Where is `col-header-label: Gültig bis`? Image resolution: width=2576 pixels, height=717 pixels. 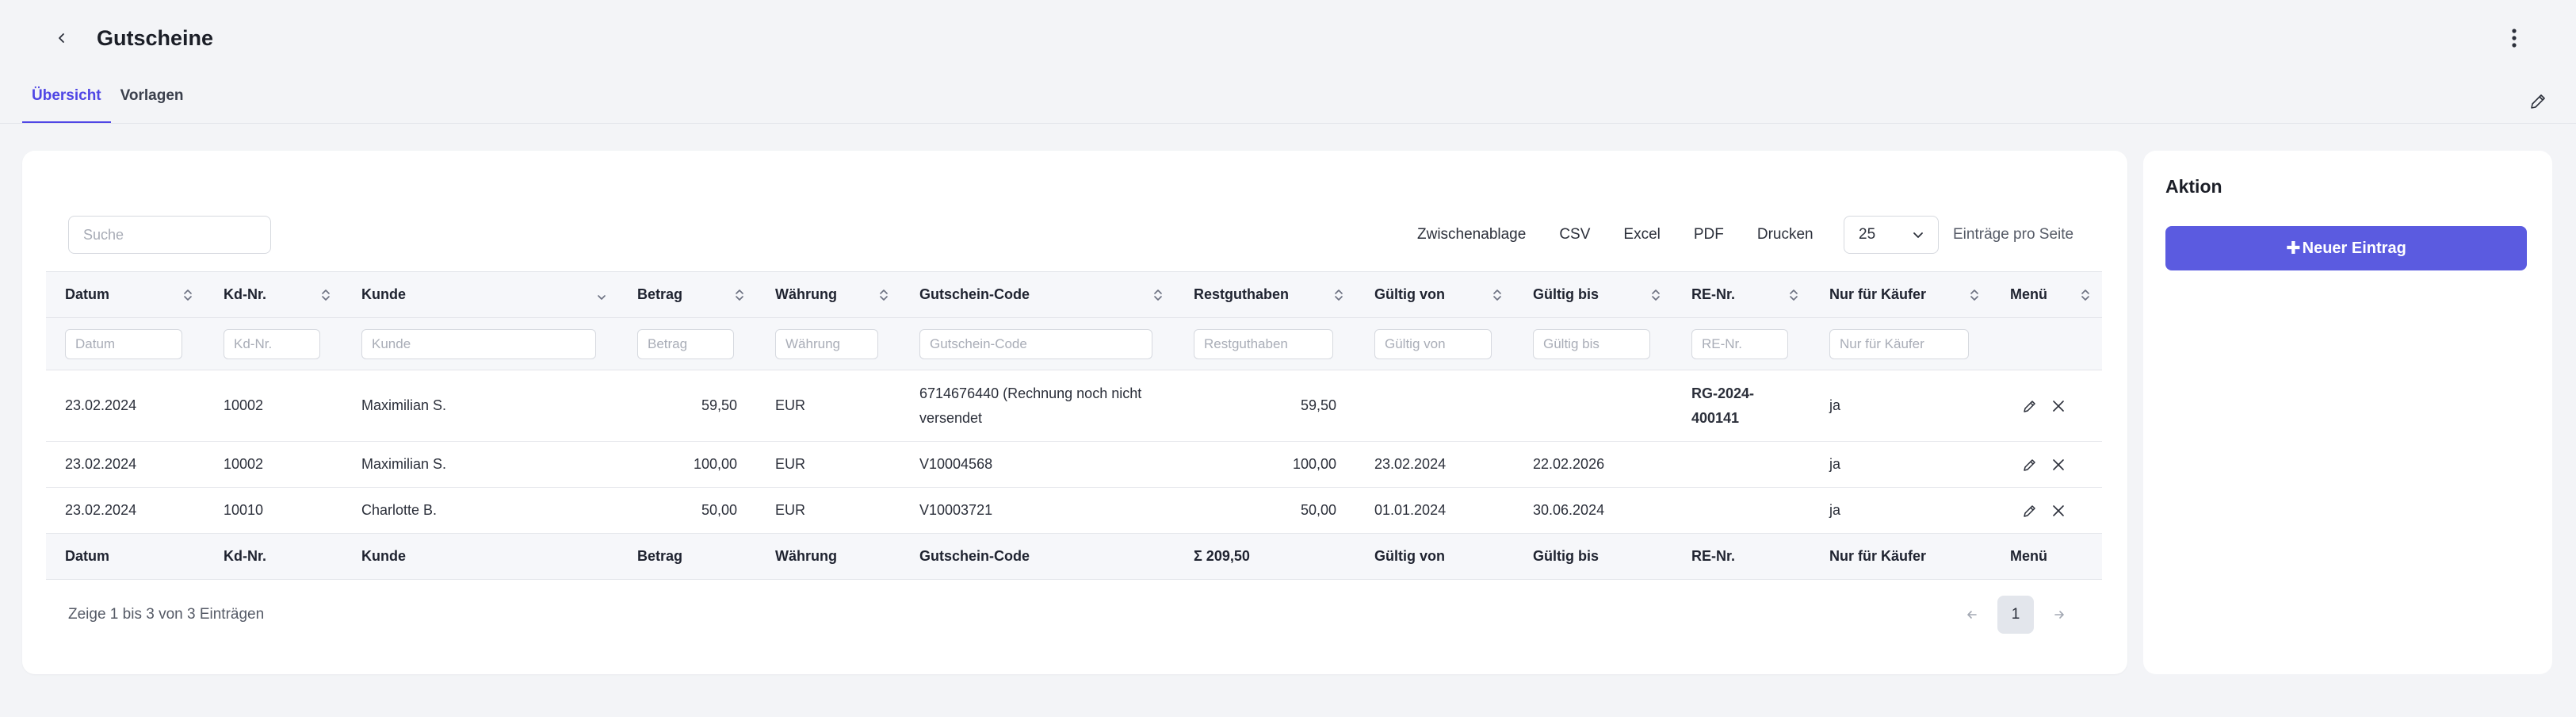 col-header-label: Gültig bis is located at coordinates (1566, 294).